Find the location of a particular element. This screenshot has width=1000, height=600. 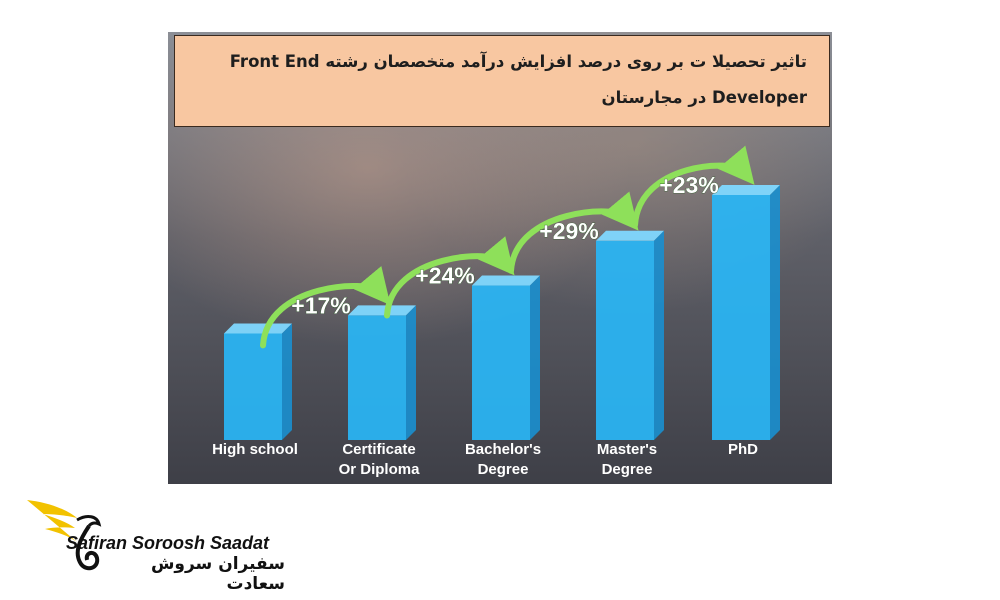

x-tick-label: PhD is located at coordinates (743, 449).